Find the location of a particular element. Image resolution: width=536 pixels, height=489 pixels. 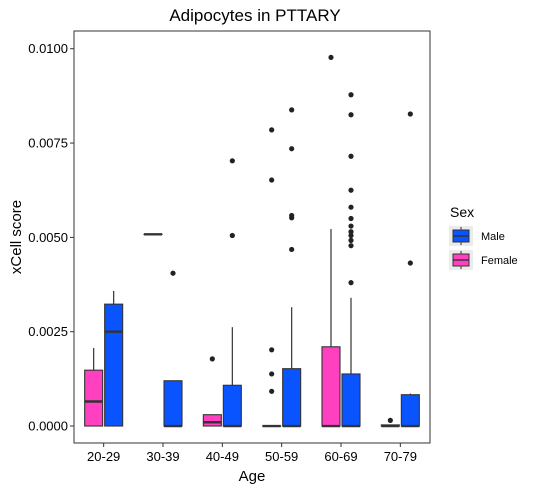

legend-label-female: Female is located at coordinates (499, 261).